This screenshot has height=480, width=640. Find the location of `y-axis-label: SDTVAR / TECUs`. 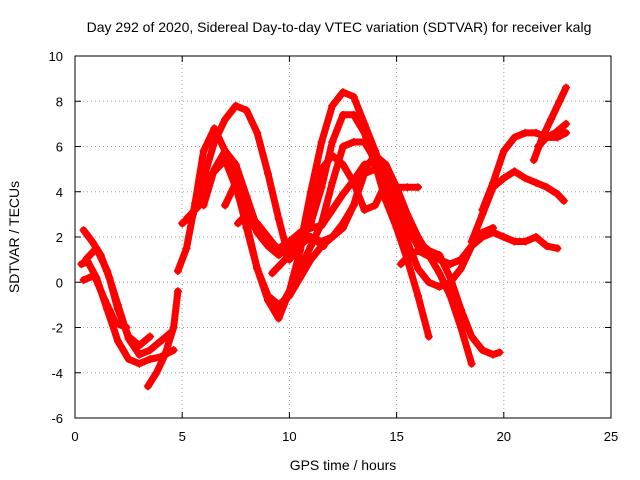

y-axis-label: SDTVAR / TECUs is located at coordinates (14, 237).